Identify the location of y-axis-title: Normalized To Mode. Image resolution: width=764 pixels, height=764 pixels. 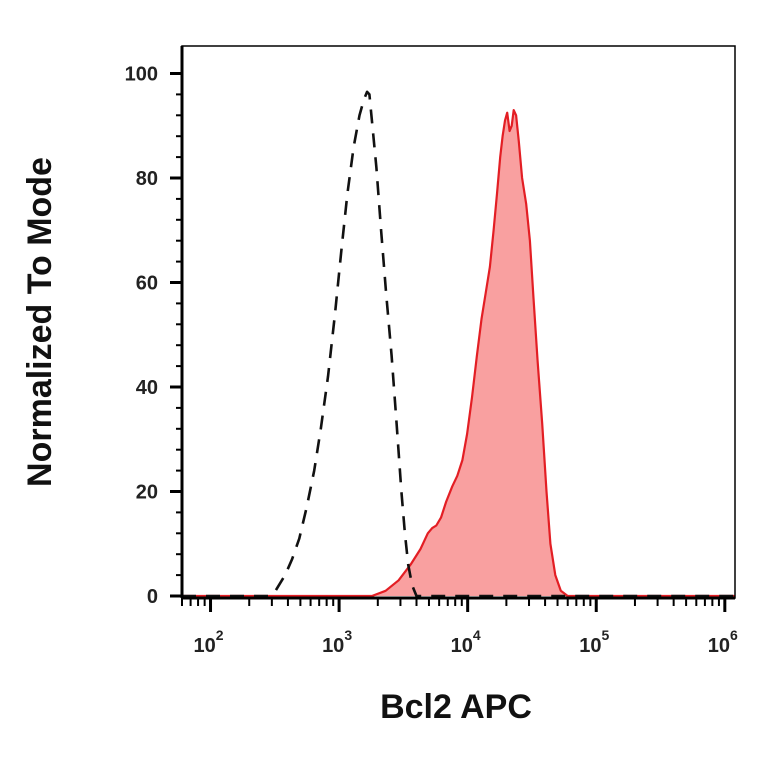
(40, 322).